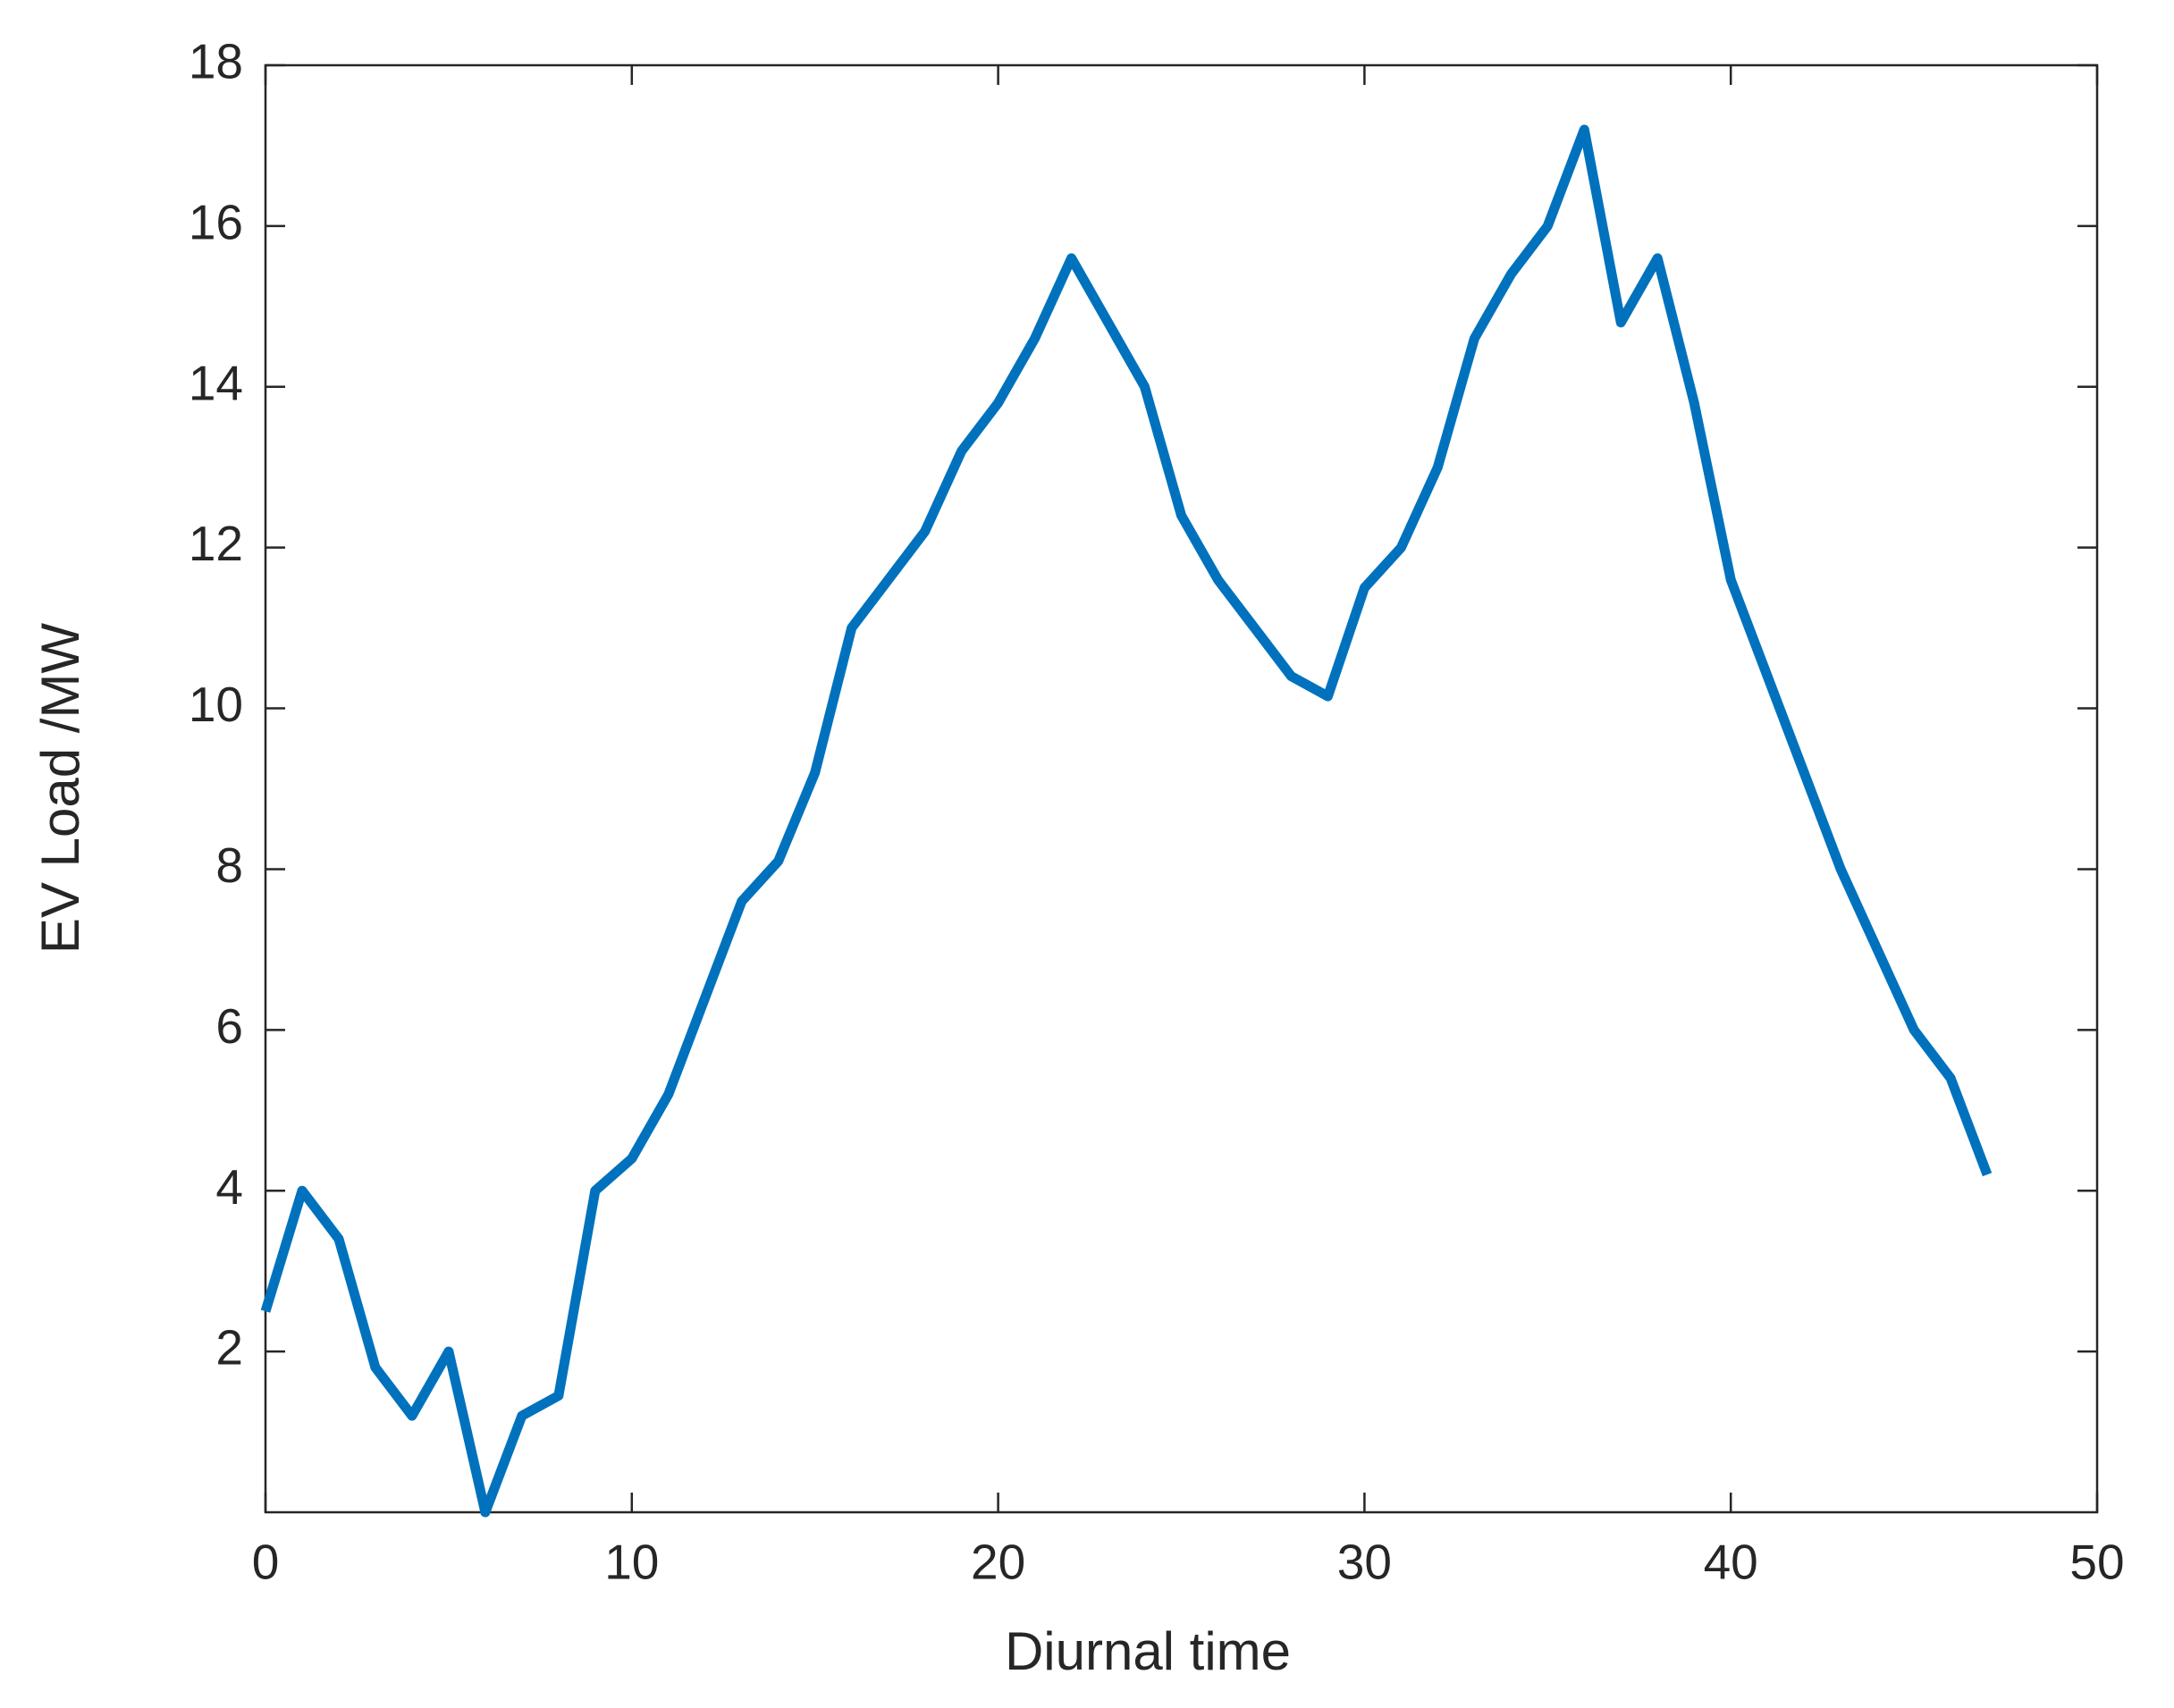 The height and width of the screenshot is (1708, 2174). Describe the element at coordinates (998, 1563) in the screenshot. I see `x-tick-label: 20` at that location.